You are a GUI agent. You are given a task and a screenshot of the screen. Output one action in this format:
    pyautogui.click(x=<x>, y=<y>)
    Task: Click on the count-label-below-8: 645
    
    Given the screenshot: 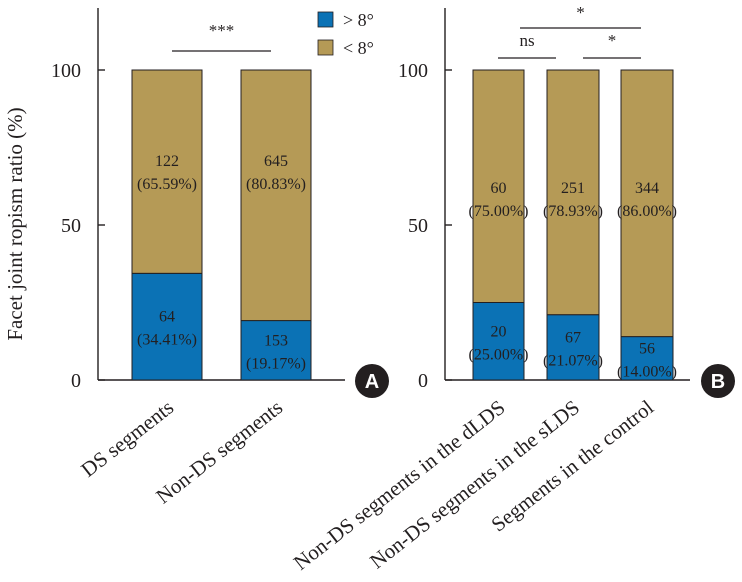 What is the action you would take?
    pyautogui.click(x=276, y=161)
    